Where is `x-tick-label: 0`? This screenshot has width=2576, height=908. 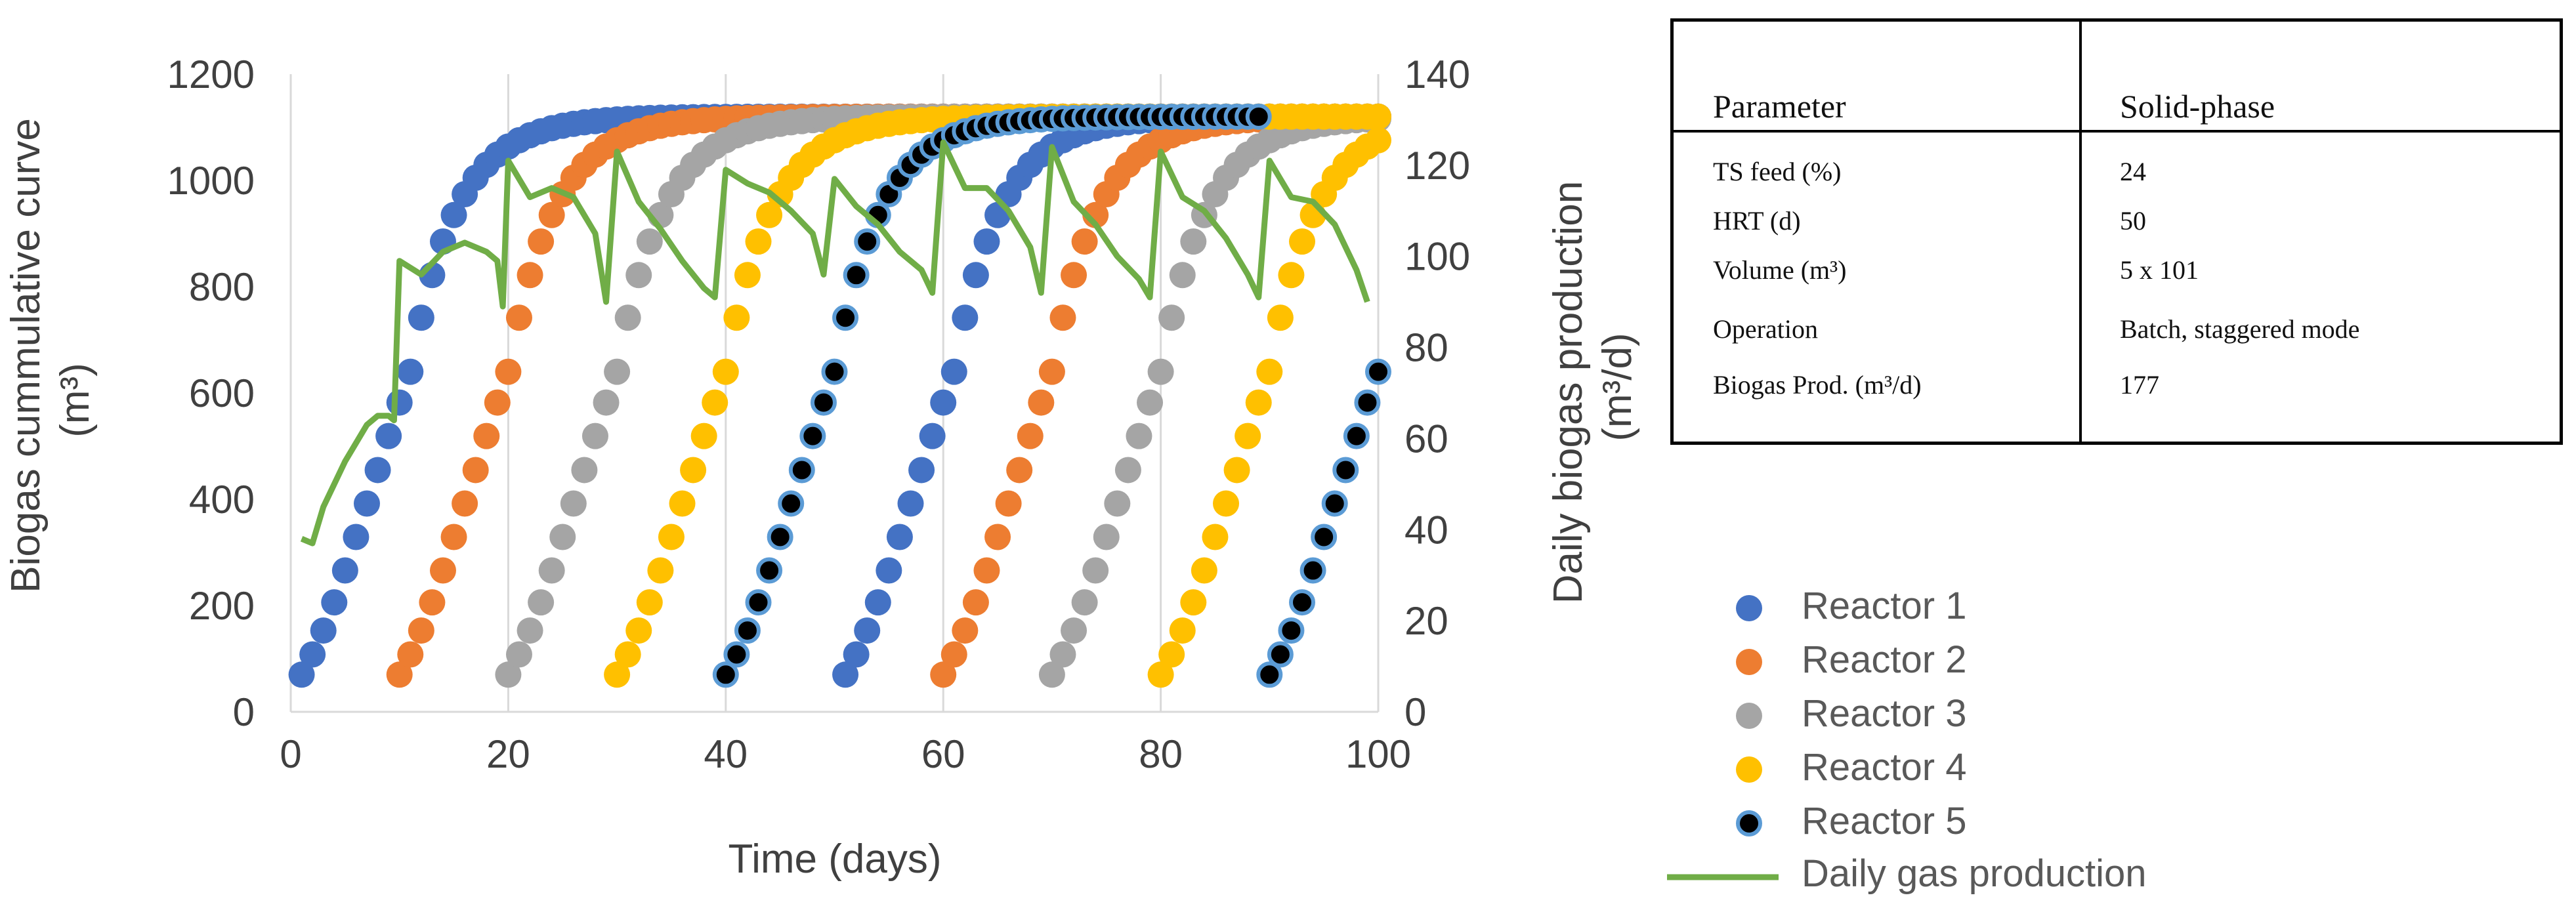
x-tick-label: 0 is located at coordinates (290, 754).